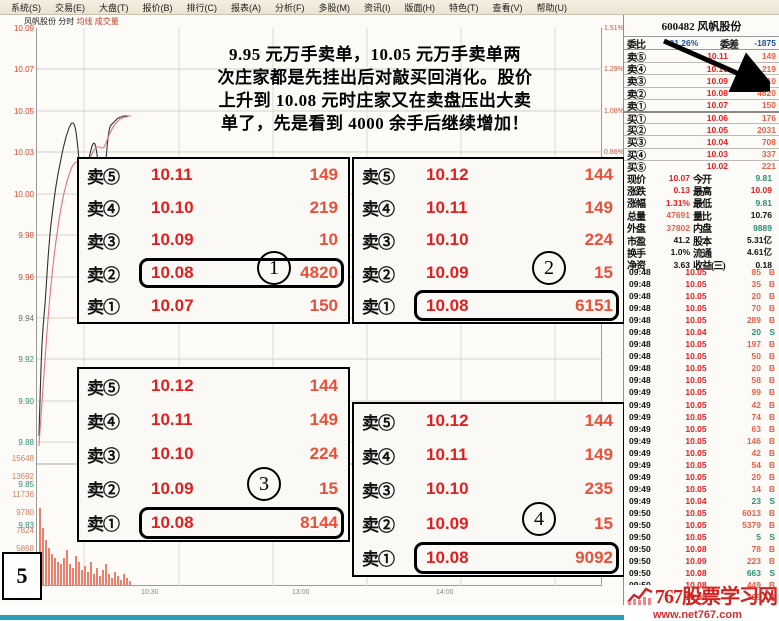  I want to click on tick-row: 09:48 10.05 85 B, so click(701, 272).